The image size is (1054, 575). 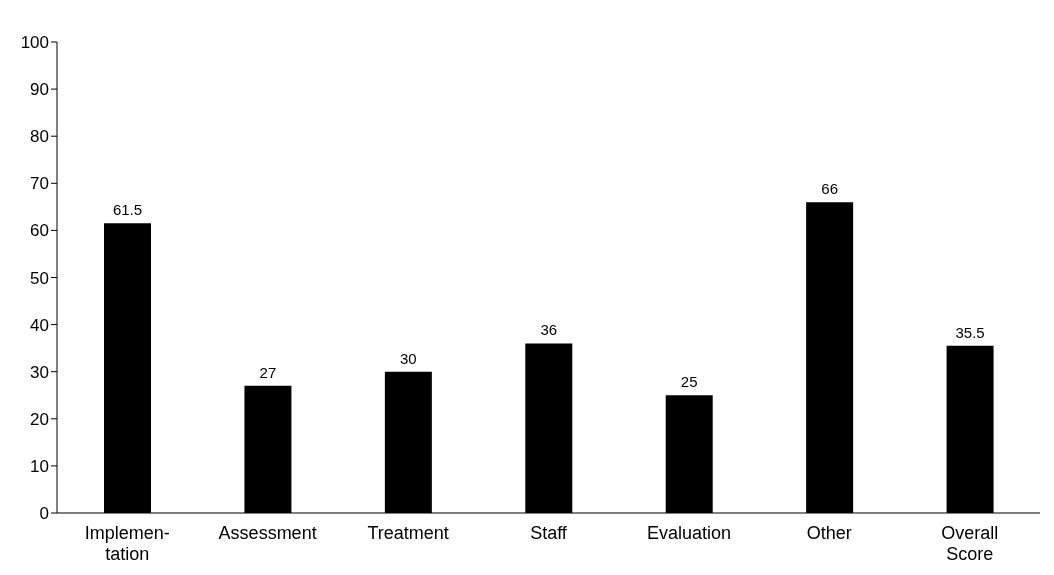 What do you see at coordinates (39, 325) in the screenshot?
I see `y-tick-label: 40` at bounding box center [39, 325].